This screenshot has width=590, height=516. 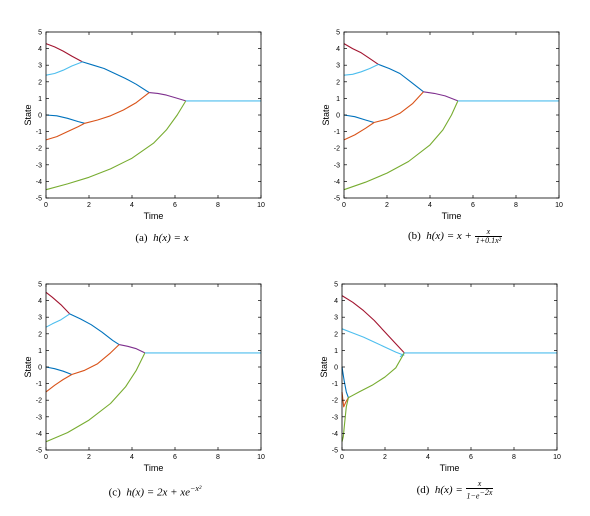 I want to click on caption-b-label: (b), so click(x=414, y=236).